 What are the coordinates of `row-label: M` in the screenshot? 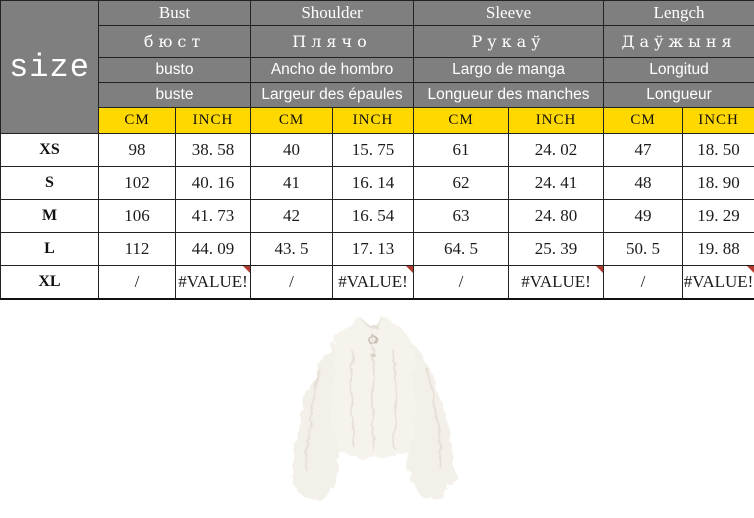 It's located at (49, 216).